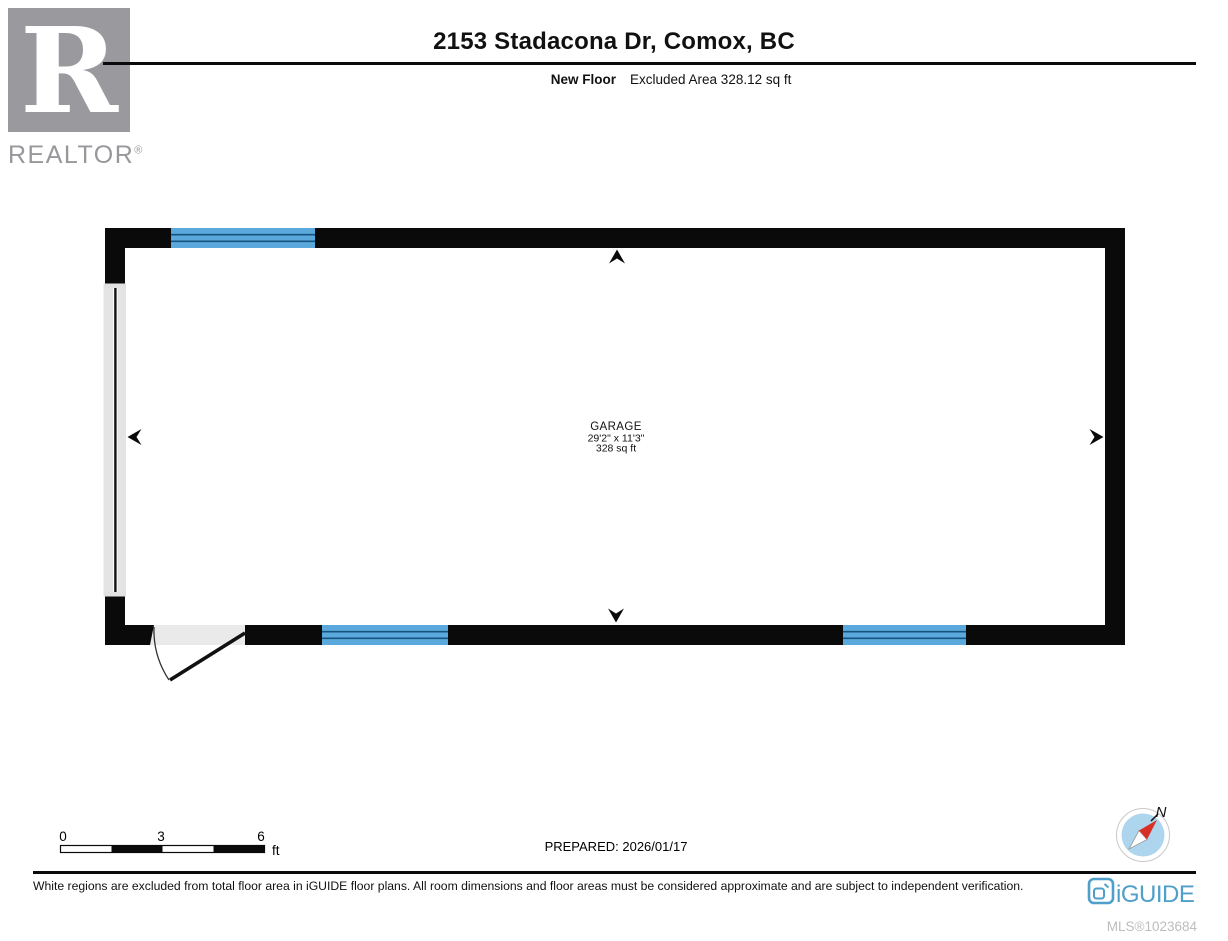 This screenshot has height=941, width=1228. Describe the element at coordinates (616, 615) in the screenshot. I see `arrow-down-icon` at that location.